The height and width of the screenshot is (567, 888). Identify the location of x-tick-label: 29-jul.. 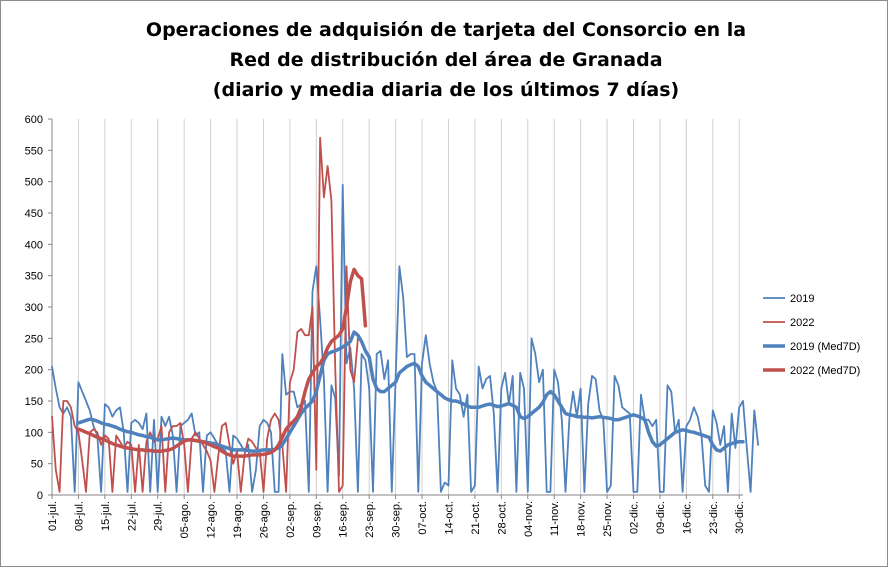
(159, 516).